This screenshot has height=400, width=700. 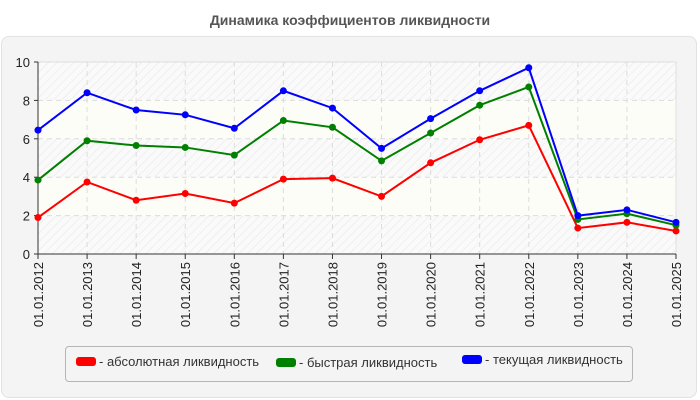 What do you see at coordinates (87, 294) in the screenshot?
I see `svg-text: 01.01.2013` at bounding box center [87, 294].